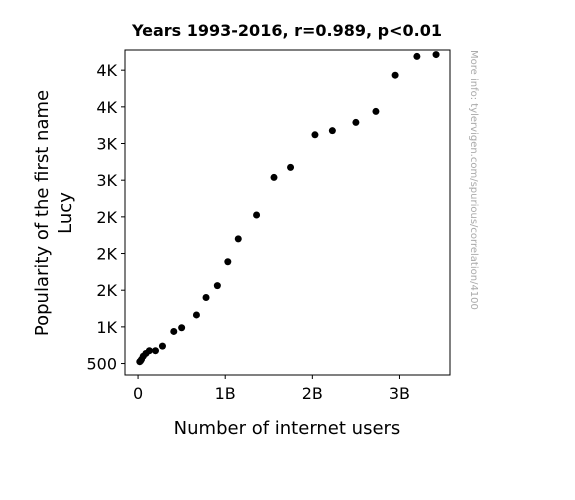 This screenshot has width=575, height=500. What do you see at coordinates (138, 393) in the screenshot?
I see `x-tick-label: 0` at bounding box center [138, 393].